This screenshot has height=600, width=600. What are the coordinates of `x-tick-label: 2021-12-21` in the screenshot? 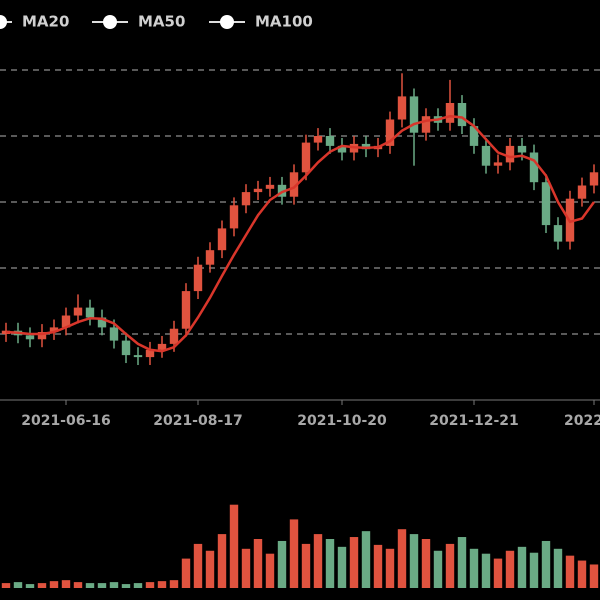 It's located at (474, 421).